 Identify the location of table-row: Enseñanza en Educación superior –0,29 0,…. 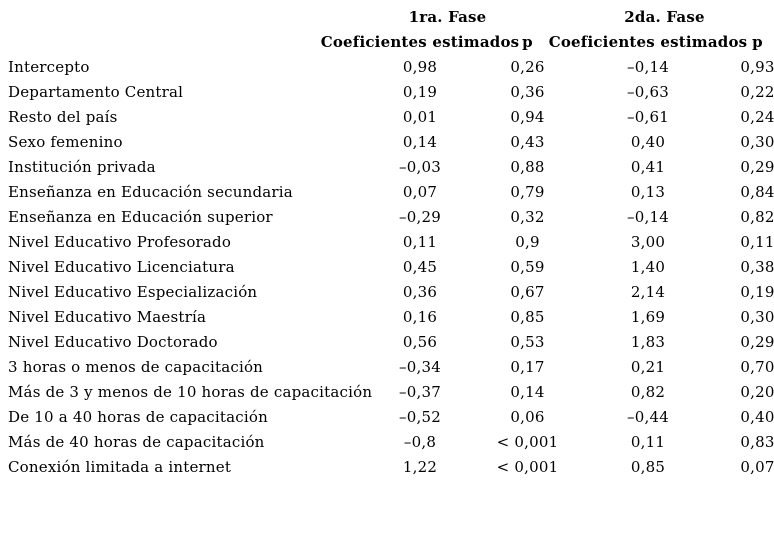
(387, 217).